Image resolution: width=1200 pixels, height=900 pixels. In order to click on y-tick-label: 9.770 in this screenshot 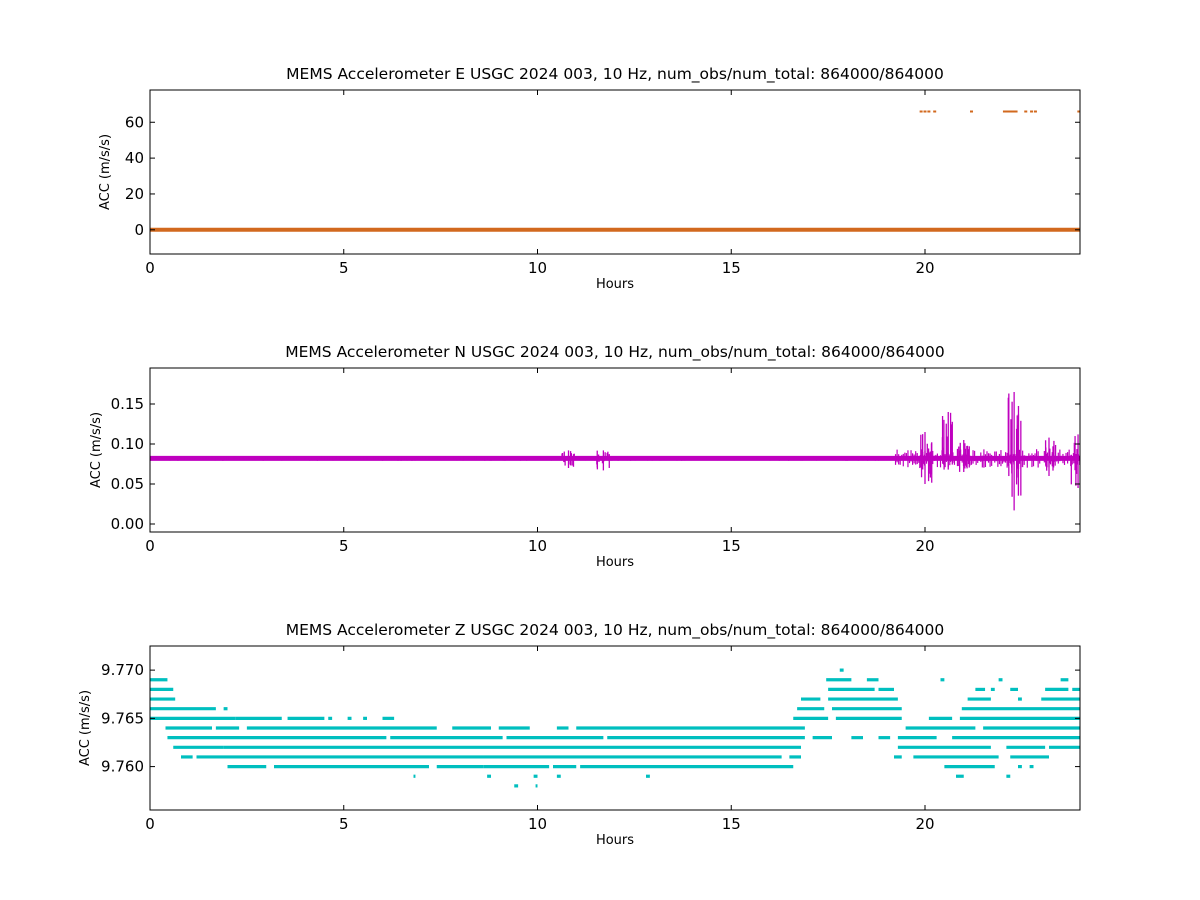, I will do `click(122, 670)`.